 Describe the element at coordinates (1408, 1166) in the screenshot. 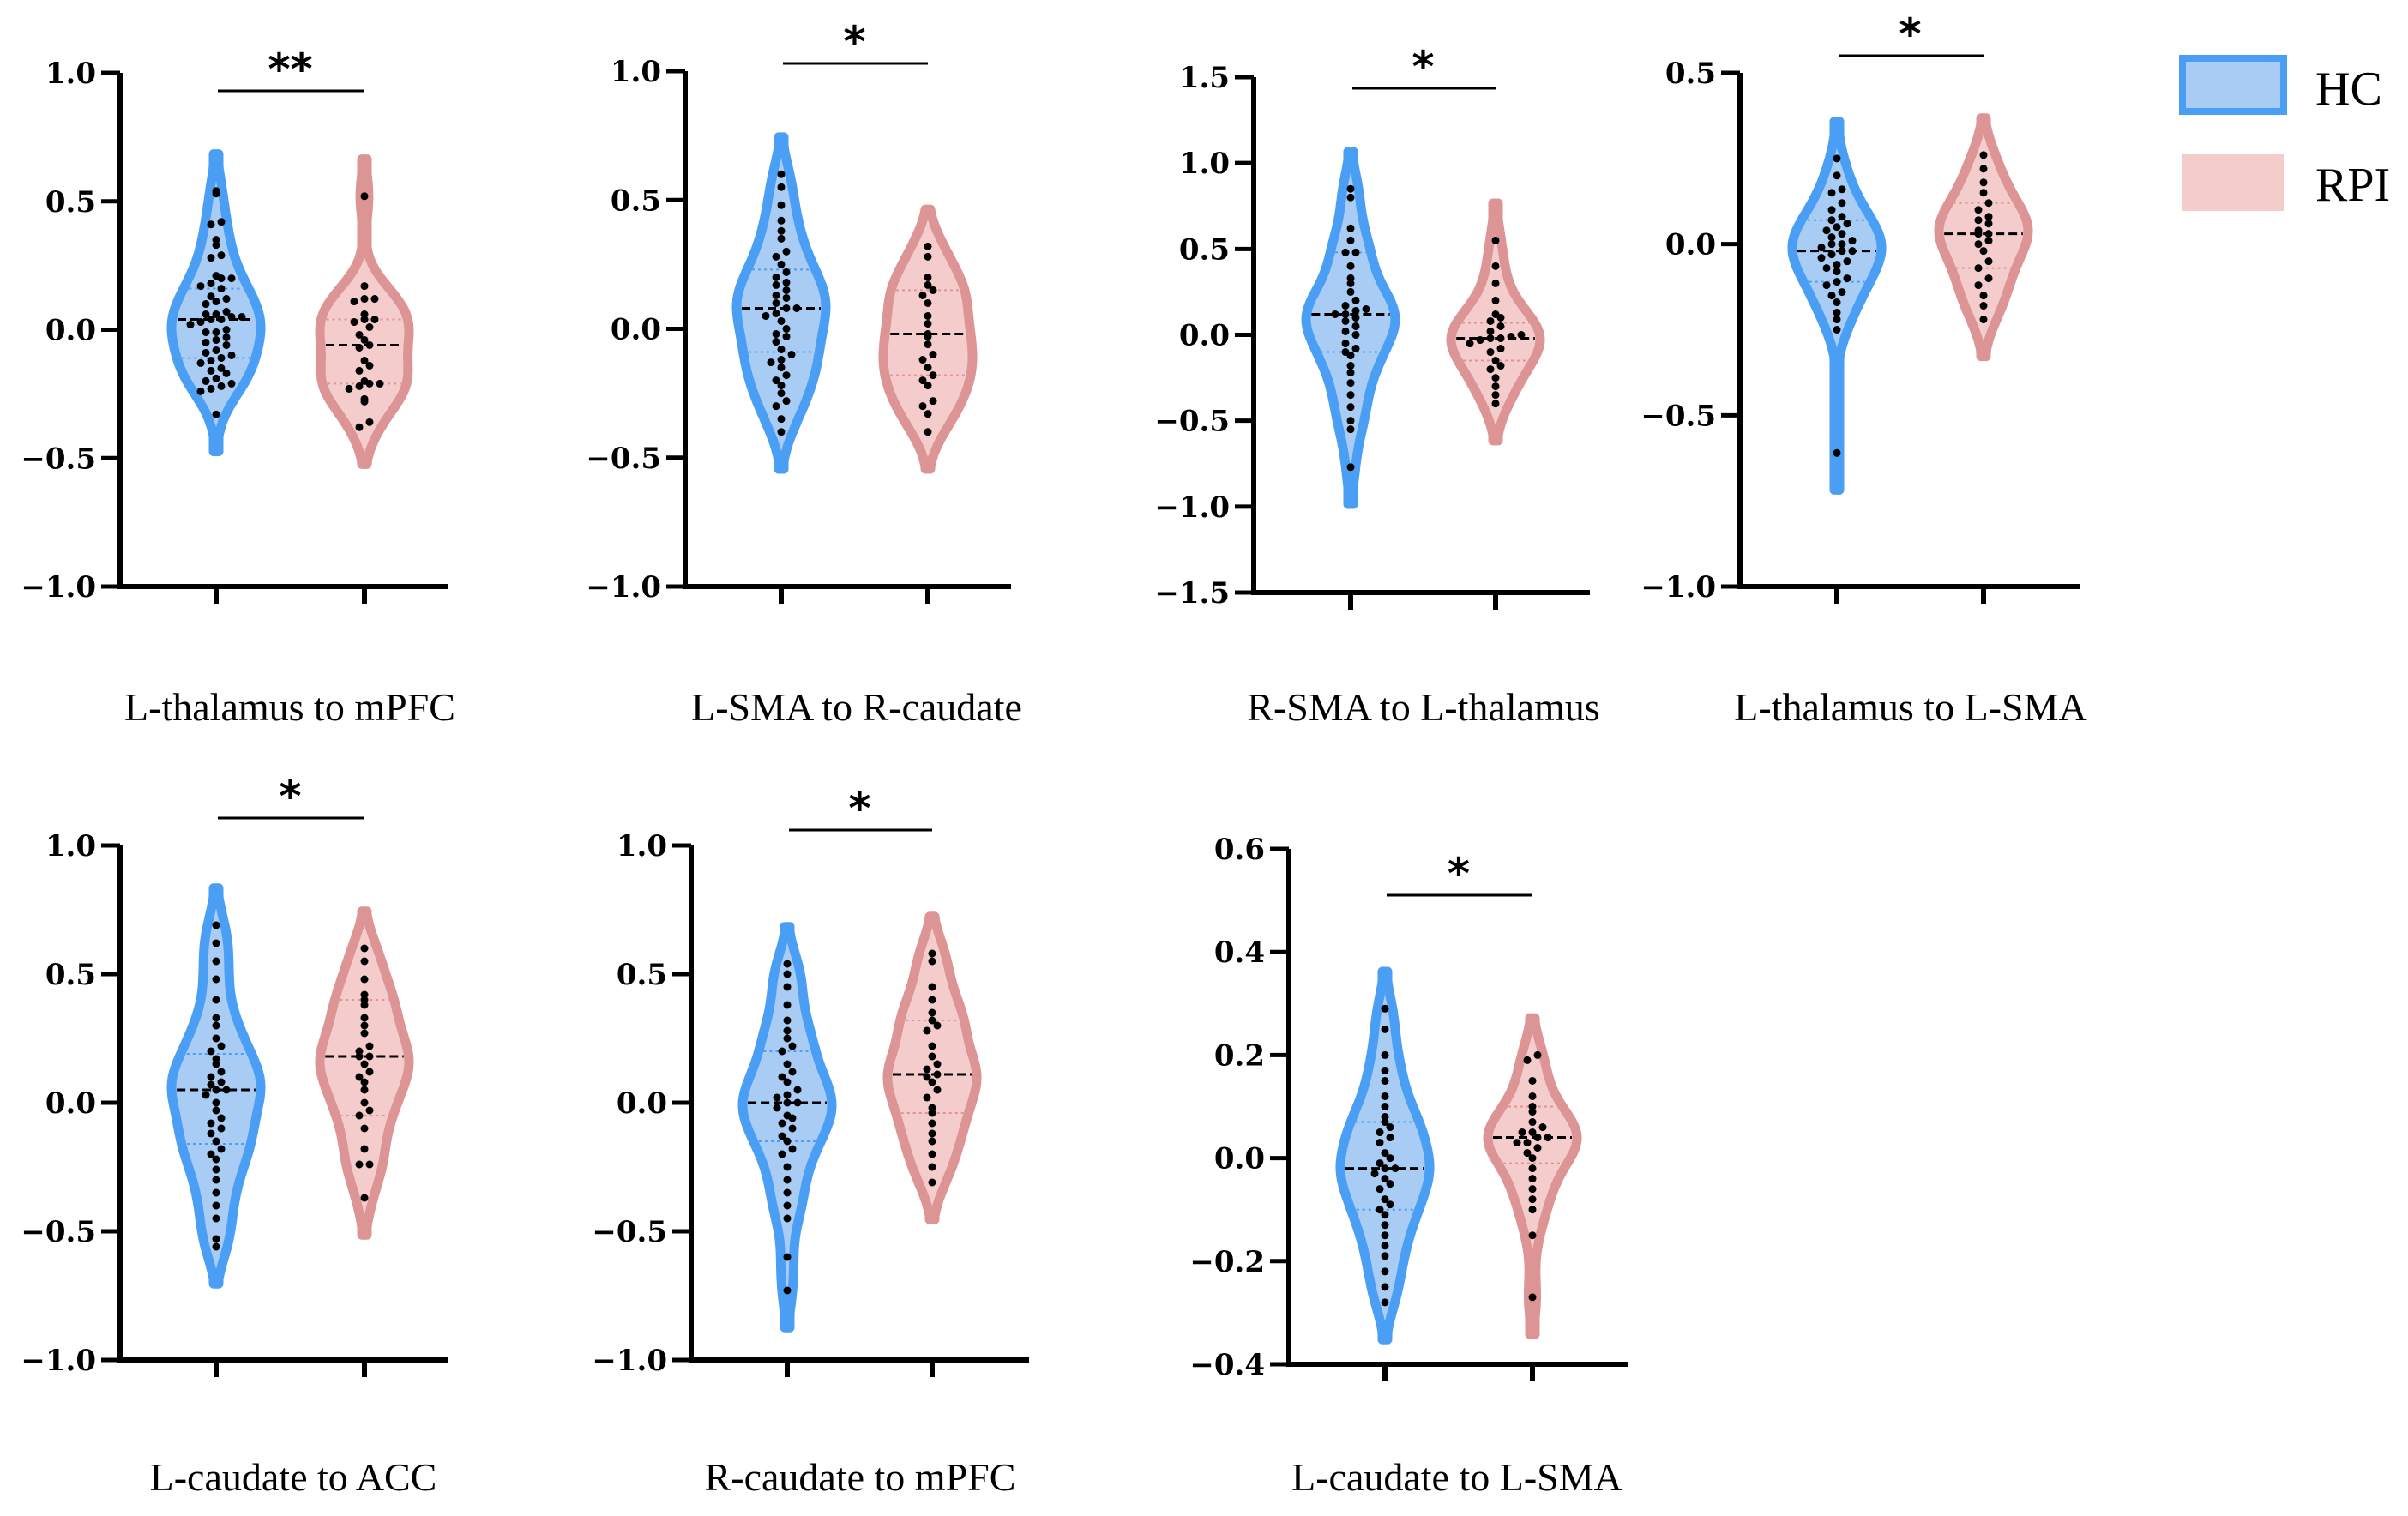

I see `panel-7: −0.4 −0.2 0.0 0.2 0.4 0.6 * L-caudate to L-SMA` at that location.